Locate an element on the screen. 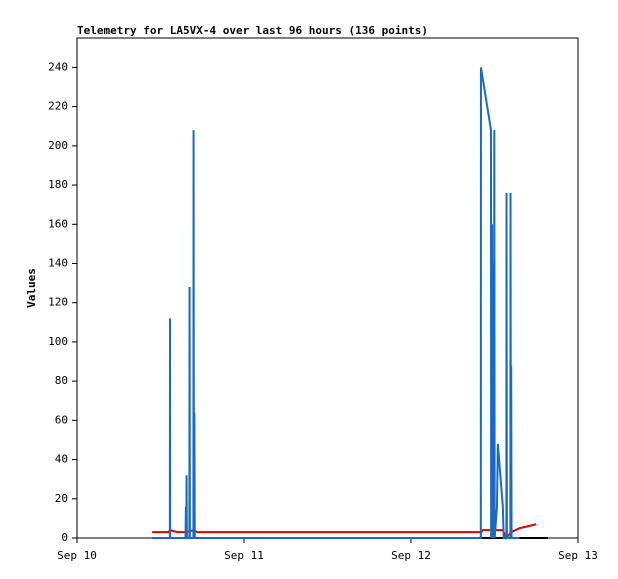  y-tick-label: 240 is located at coordinates (58, 66).